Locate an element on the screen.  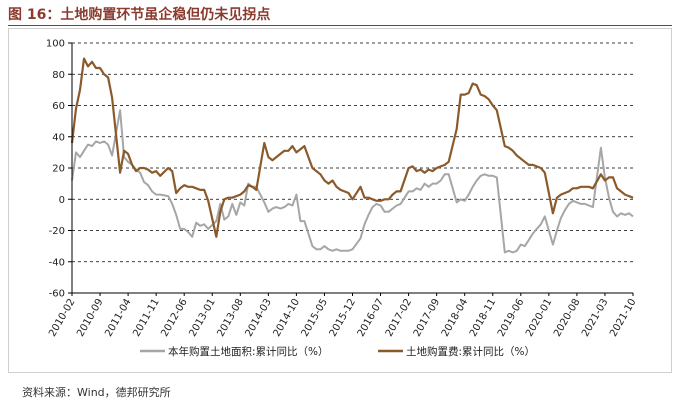
y-tick-label: -60 is located at coordinates (57, 294).